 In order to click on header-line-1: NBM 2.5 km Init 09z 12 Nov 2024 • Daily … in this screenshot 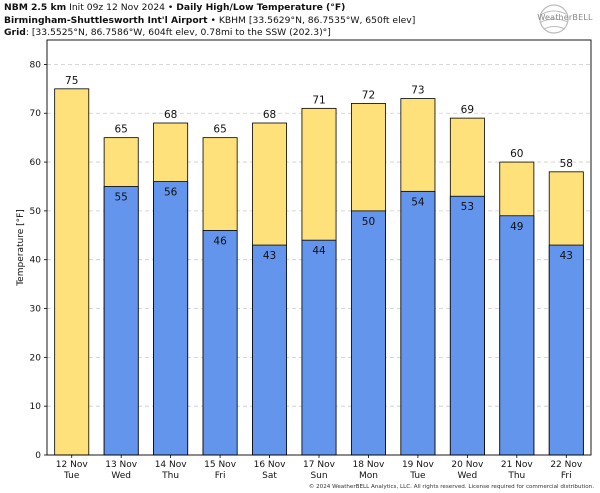, I will do `click(175, 7)`.